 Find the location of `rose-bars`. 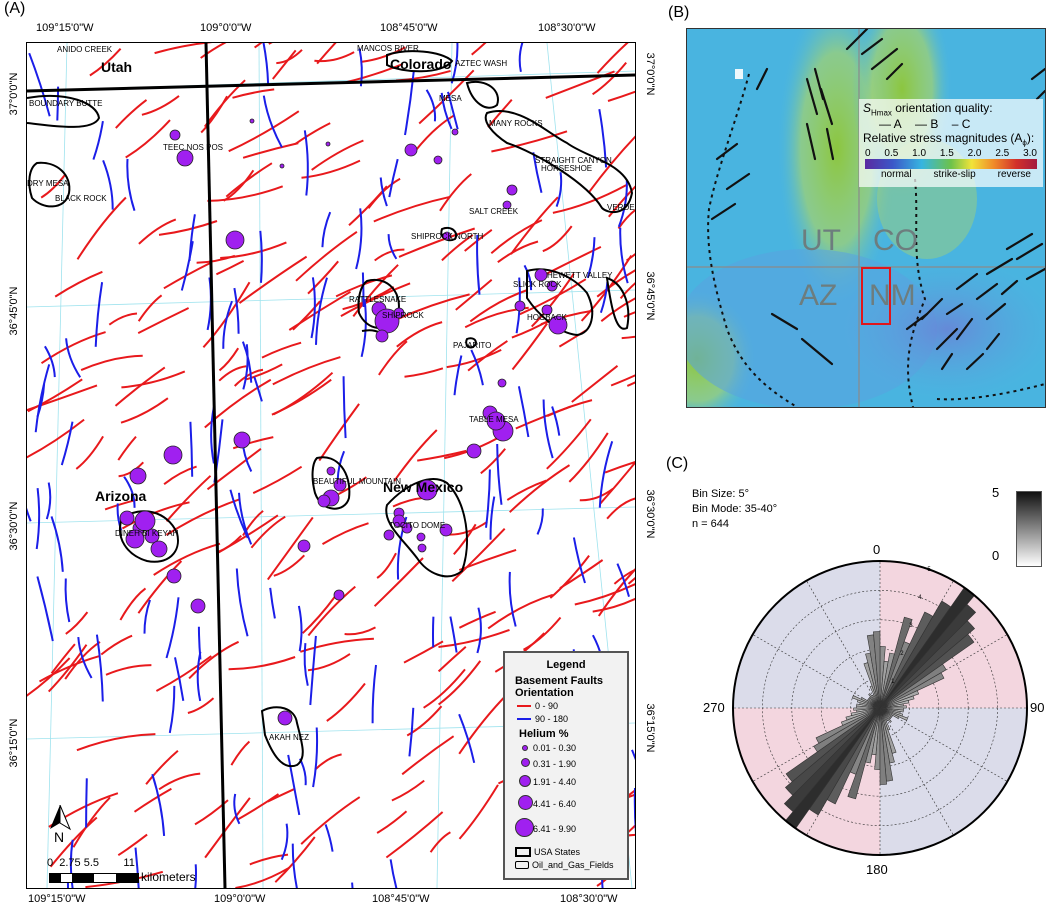

rose-bars is located at coordinates (880, 708).